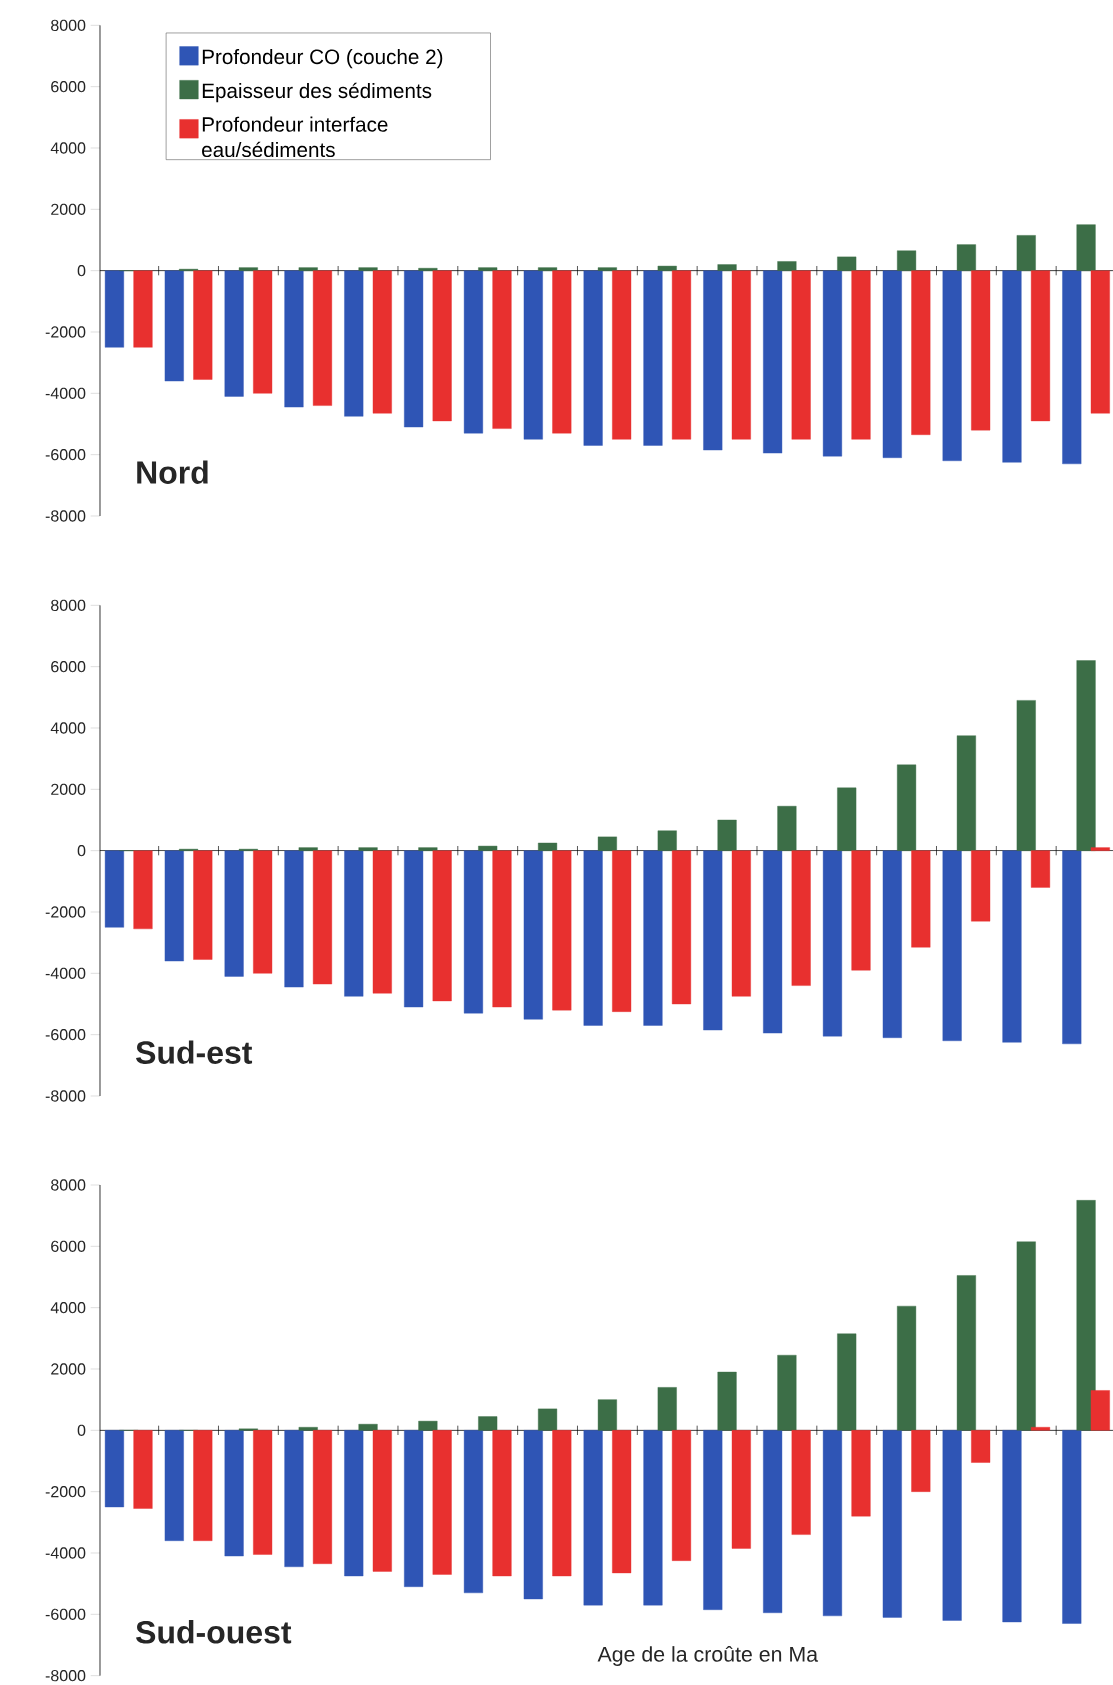  I want to click on text: Sud-ouest, so click(214, 1632).